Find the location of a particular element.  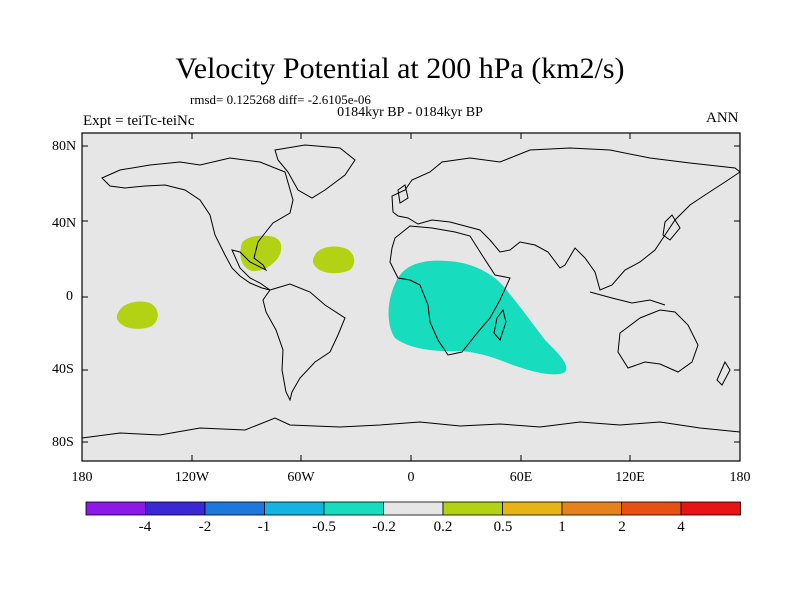

coastline-north-america is located at coordinates (197, 224).